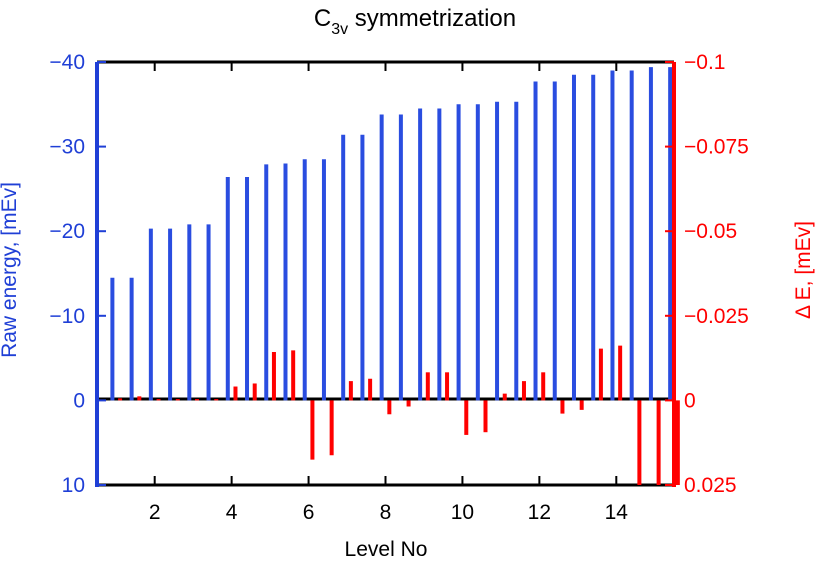  I want to click on y-left-tick-label-1: −30, so click(67, 147).